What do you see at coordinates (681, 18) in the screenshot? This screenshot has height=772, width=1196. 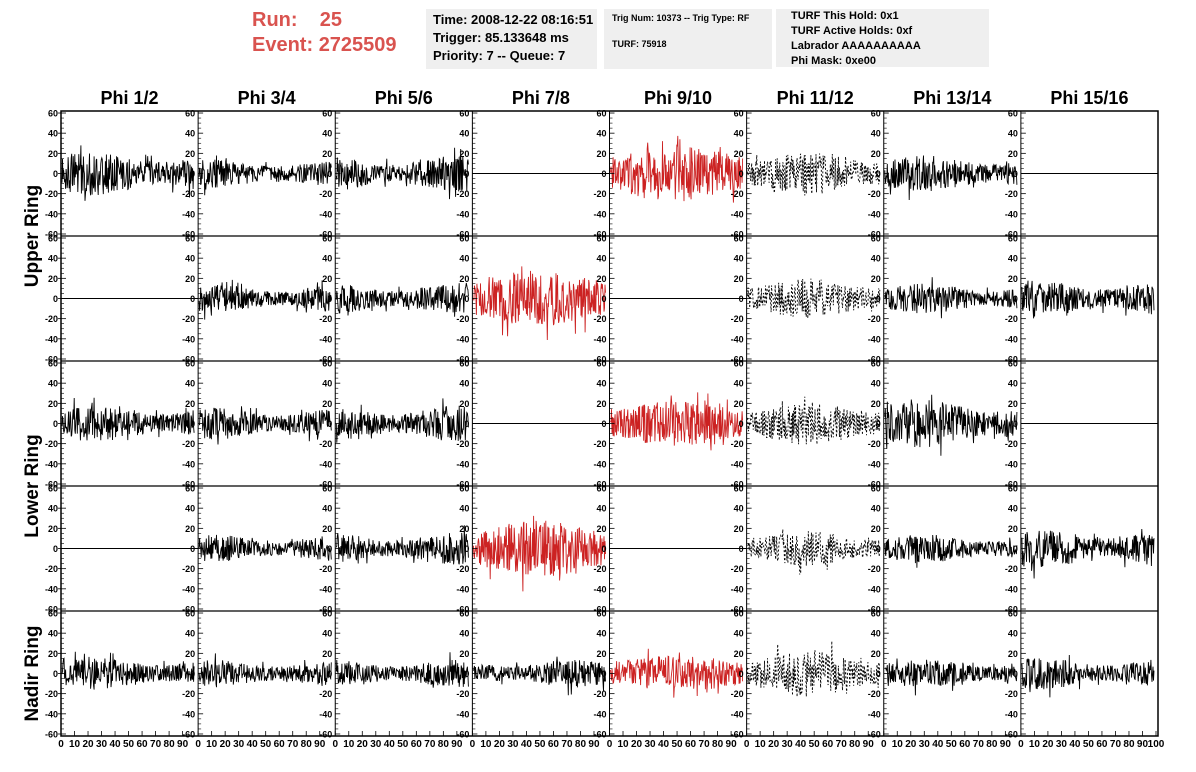 I see `trig-num-text: Trig Num: 10373 -- Trig Type: RF` at bounding box center [681, 18].